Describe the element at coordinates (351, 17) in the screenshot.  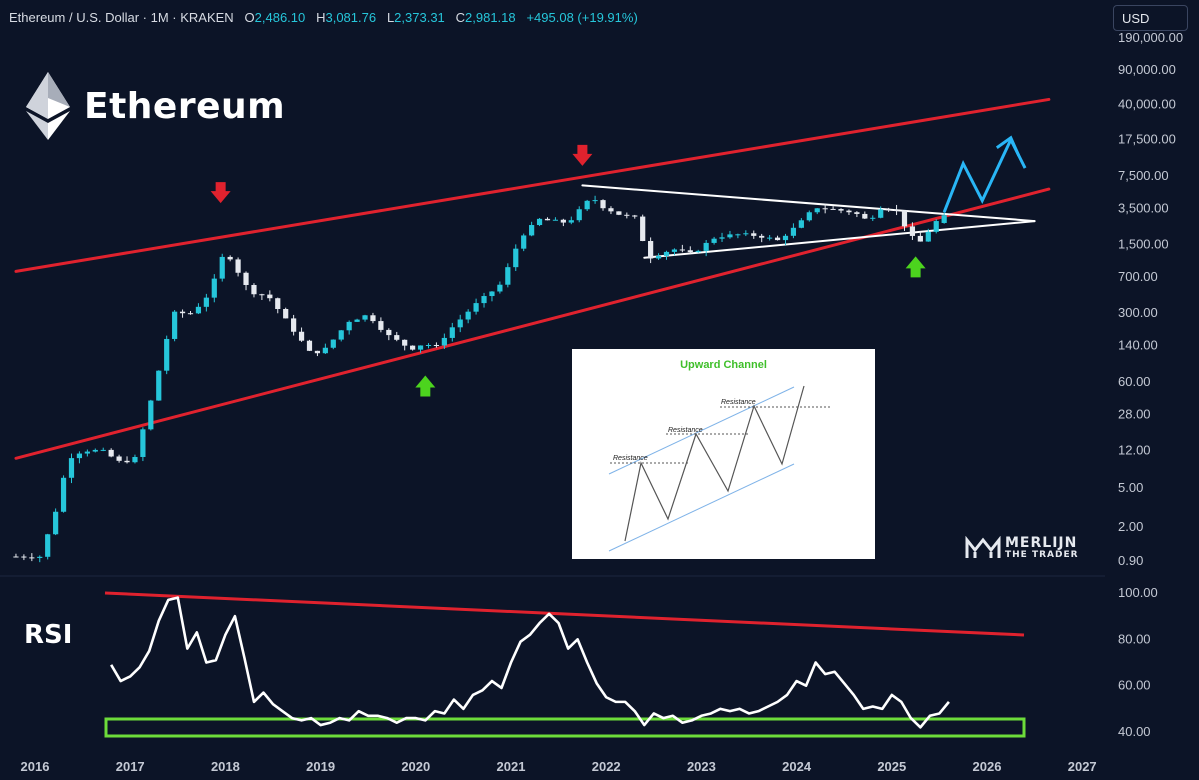
I see `high-value: 3,081.76` at that location.